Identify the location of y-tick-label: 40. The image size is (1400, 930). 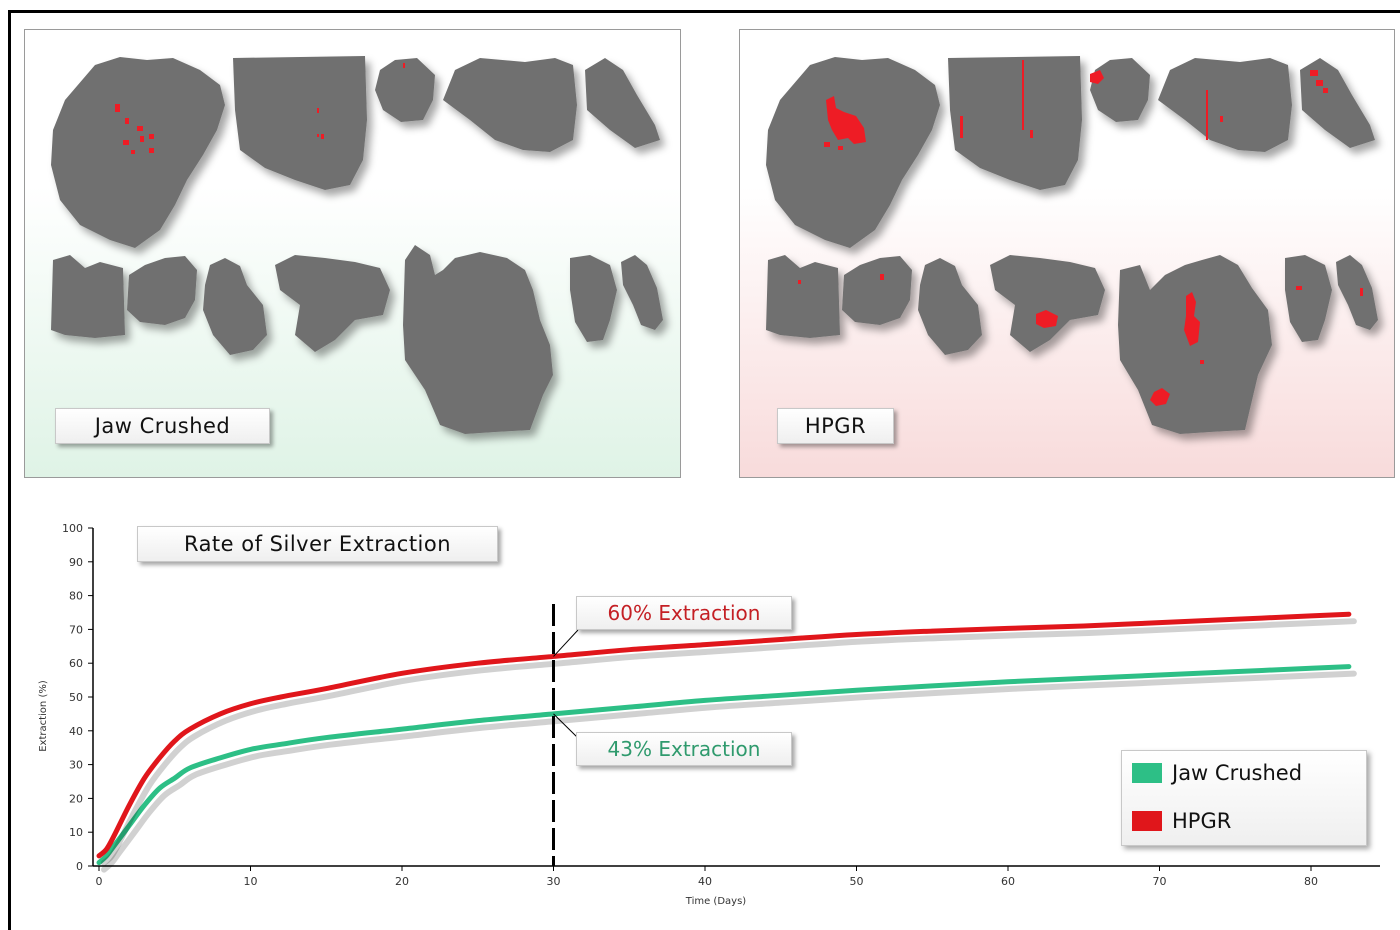
(76, 731).